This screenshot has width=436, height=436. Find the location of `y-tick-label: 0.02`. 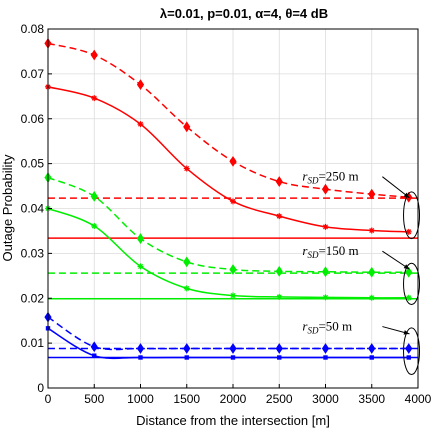

y-tick-label: 0.02 is located at coordinates (33, 298).